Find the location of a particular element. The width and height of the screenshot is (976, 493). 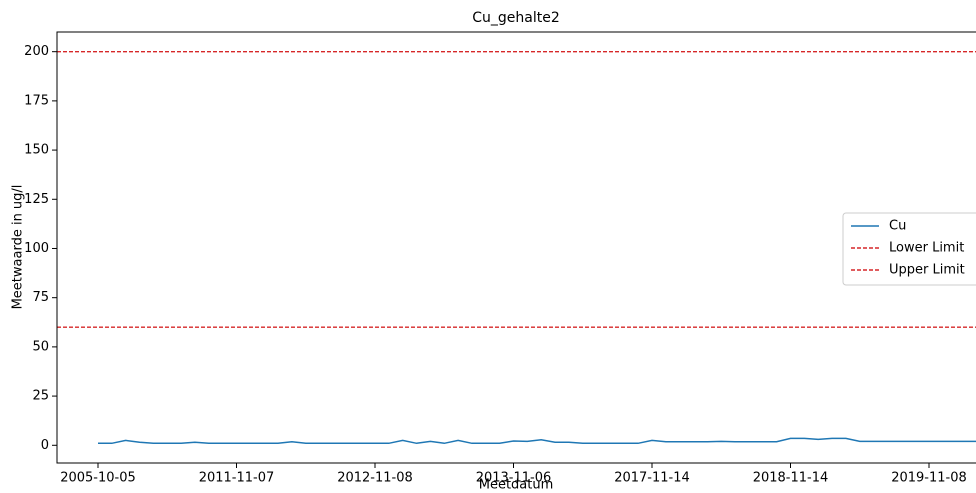

legend-label: Upper Limit is located at coordinates (927, 270).